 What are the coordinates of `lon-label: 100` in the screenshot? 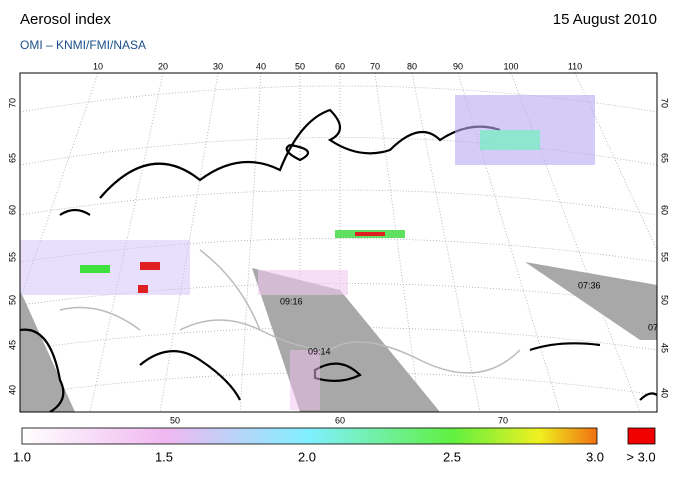 It's located at (510, 66).